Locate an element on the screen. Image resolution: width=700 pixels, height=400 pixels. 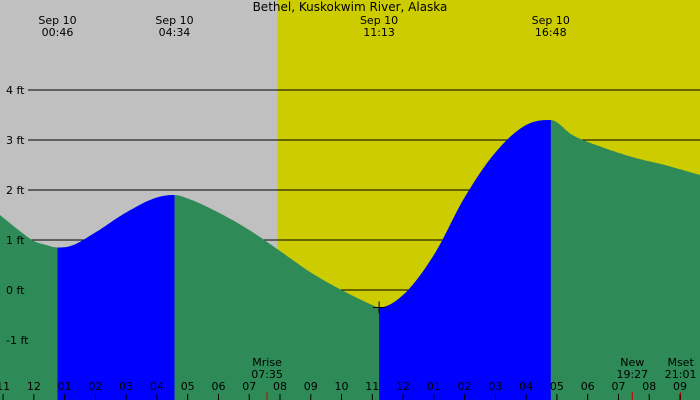
y-tick-label: -1 ft is located at coordinates (17, 340).